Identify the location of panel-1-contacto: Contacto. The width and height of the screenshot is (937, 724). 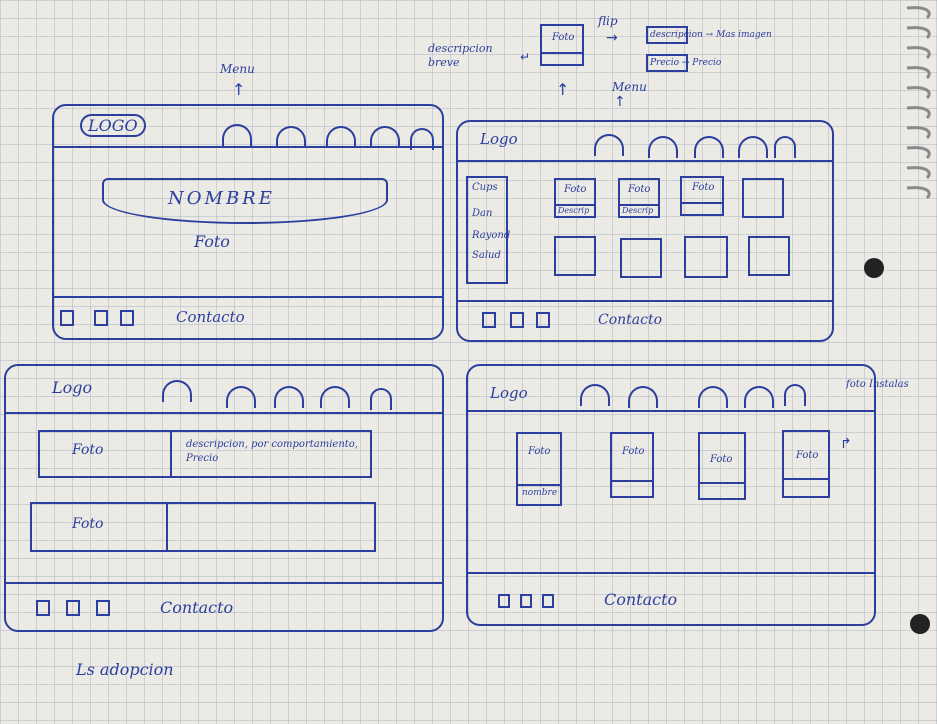
(210, 317).